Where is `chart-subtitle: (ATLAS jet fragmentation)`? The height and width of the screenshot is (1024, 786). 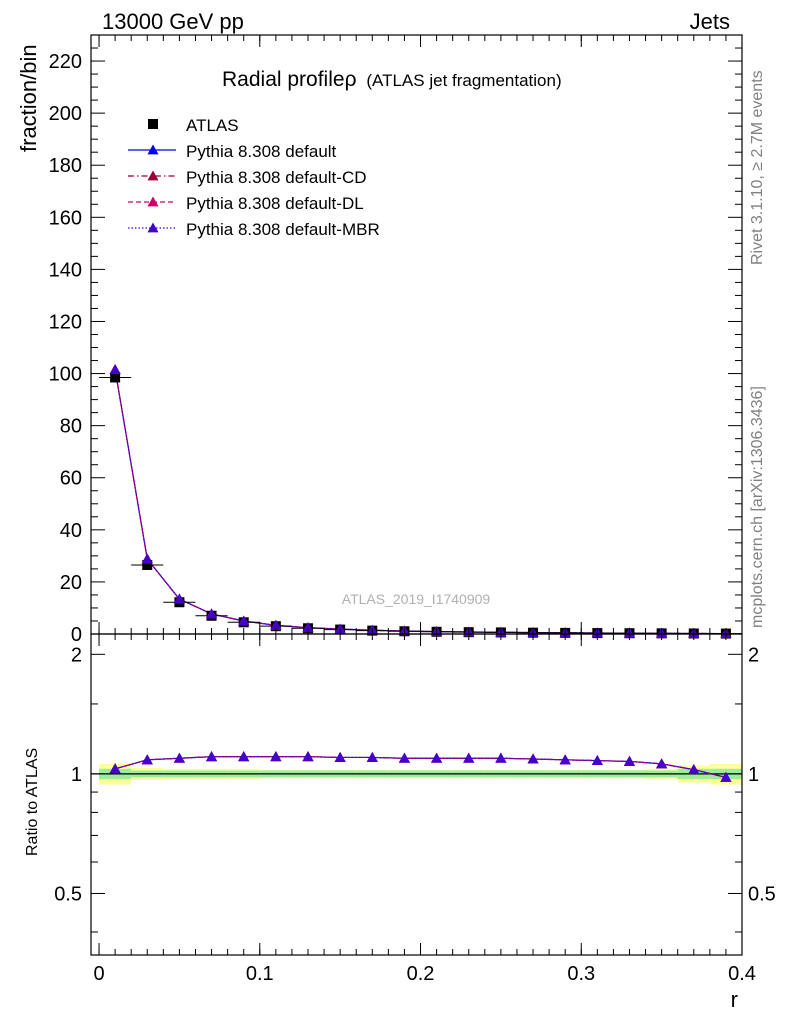
chart-subtitle: (ATLAS jet fragmentation) is located at coordinates (463, 80).